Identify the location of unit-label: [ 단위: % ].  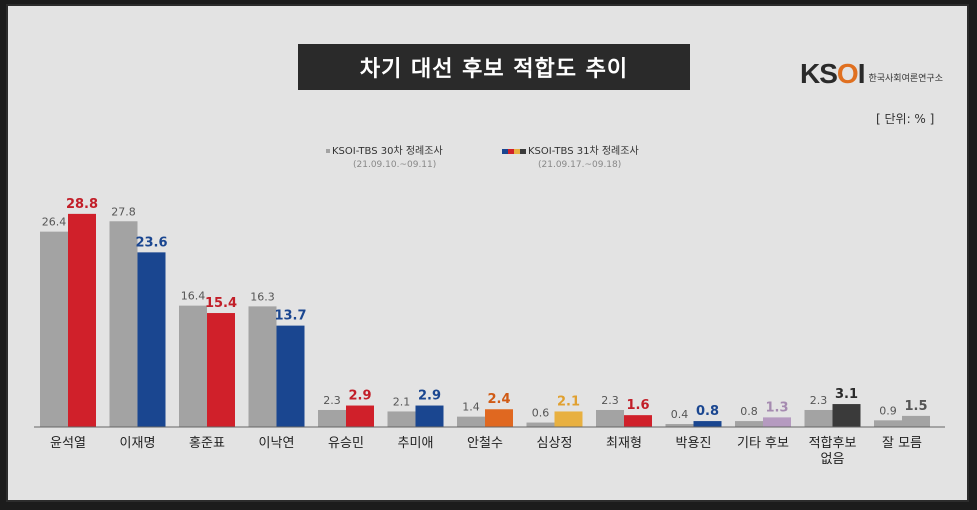
(905, 119).